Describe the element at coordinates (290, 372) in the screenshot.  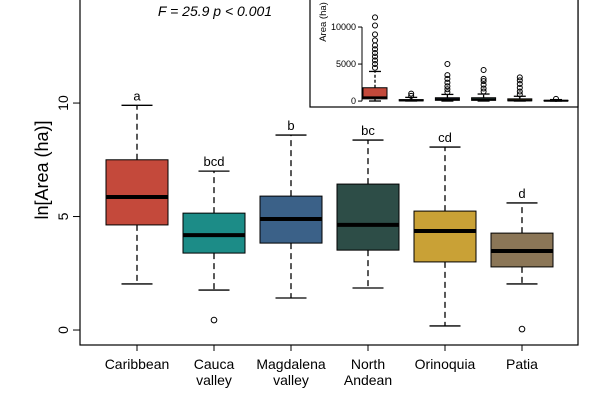
I see `x-tick-label: Magdalena valley` at that location.